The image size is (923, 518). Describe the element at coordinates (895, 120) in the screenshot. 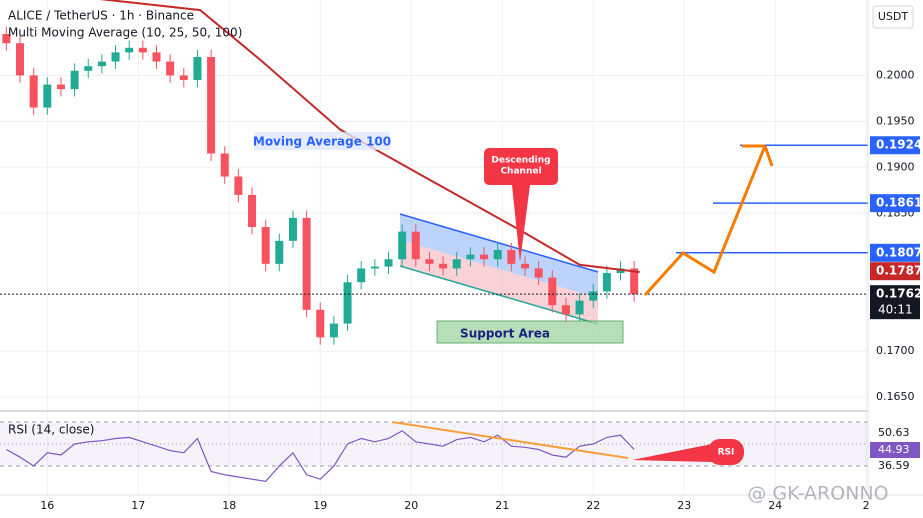

I see `y-tick-label: 0.1950` at that location.